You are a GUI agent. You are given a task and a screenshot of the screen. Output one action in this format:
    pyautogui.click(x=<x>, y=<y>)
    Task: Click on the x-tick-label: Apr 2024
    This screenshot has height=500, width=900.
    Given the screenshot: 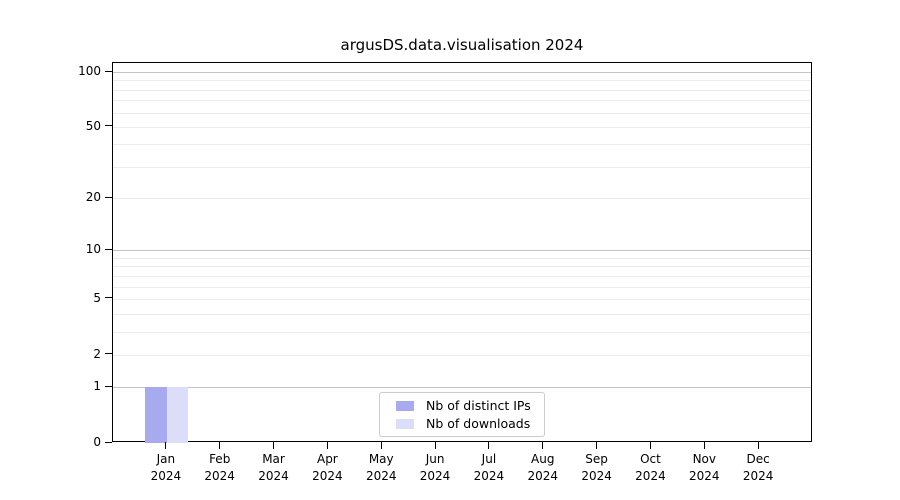 What is the action you would take?
    pyautogui.click(x=327, y=467)
    